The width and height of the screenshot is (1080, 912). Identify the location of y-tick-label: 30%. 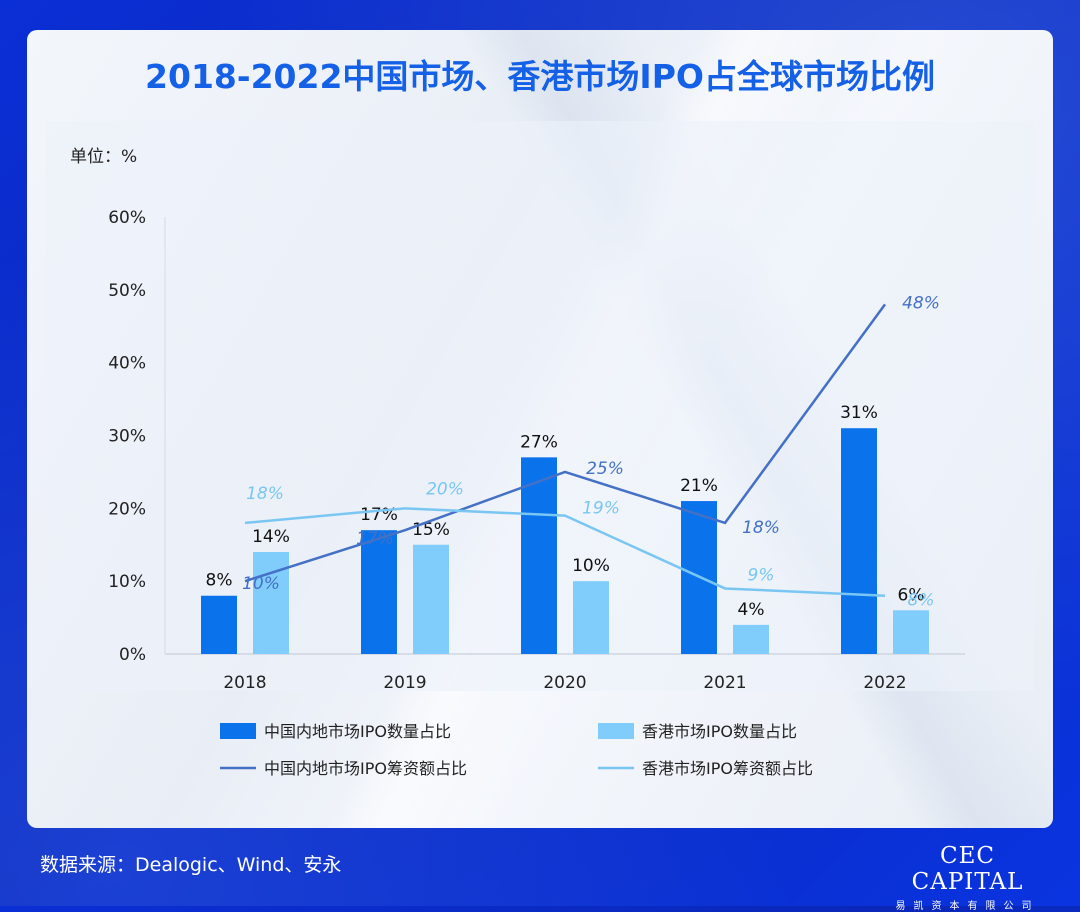
(127, 437).